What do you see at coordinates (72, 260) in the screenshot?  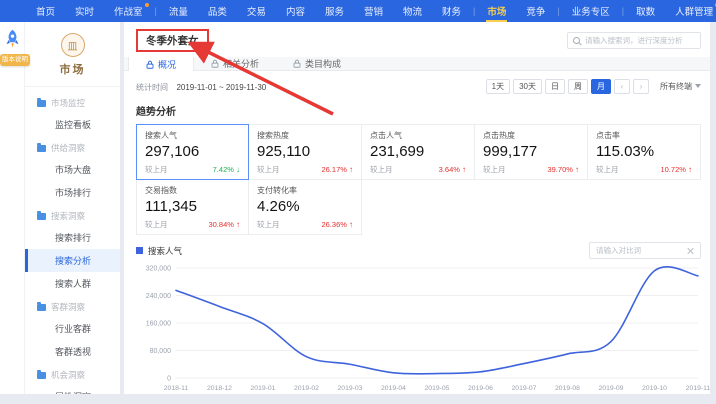 I see `sidebar-item-search-analysis: 搜索分析` at bounding box center [72, 260].